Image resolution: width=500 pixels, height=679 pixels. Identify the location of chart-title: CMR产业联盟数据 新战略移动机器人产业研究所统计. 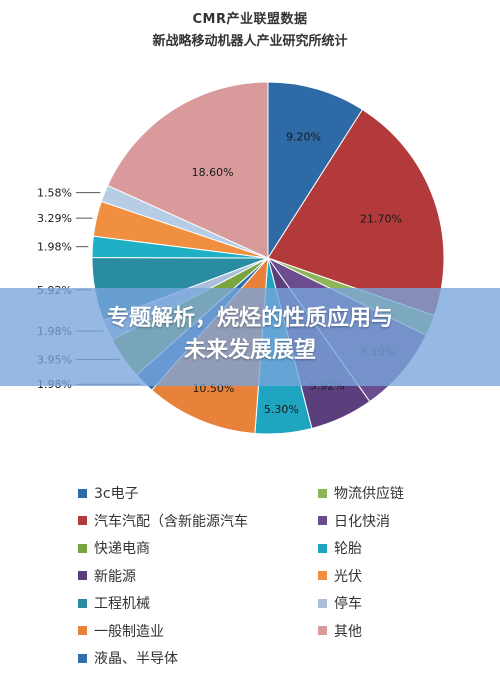
(250, 28).